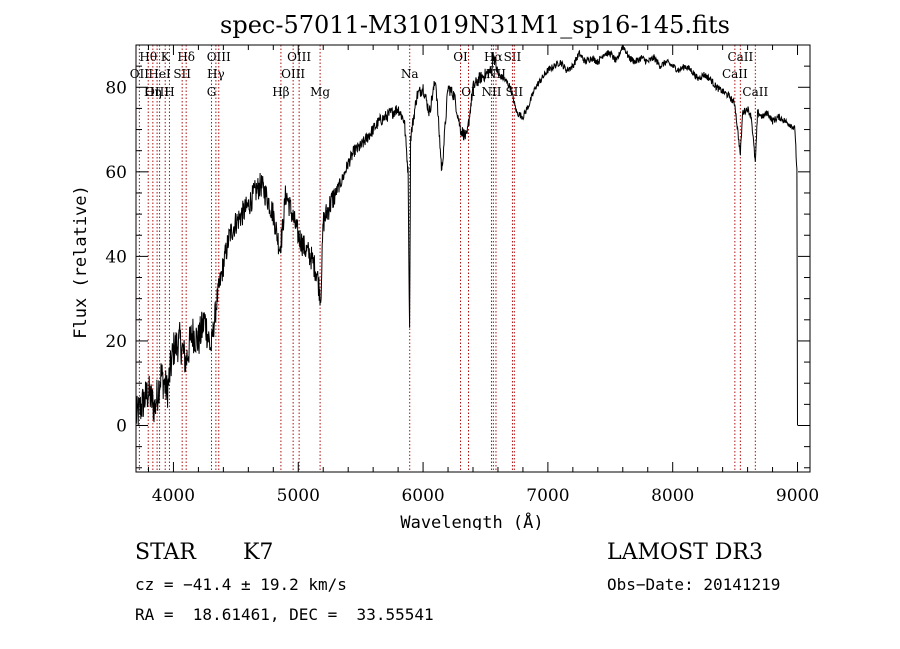 This screenshot has width=900, height=649. I want to click on line-marker-label: Hβ, so click(280, 92).